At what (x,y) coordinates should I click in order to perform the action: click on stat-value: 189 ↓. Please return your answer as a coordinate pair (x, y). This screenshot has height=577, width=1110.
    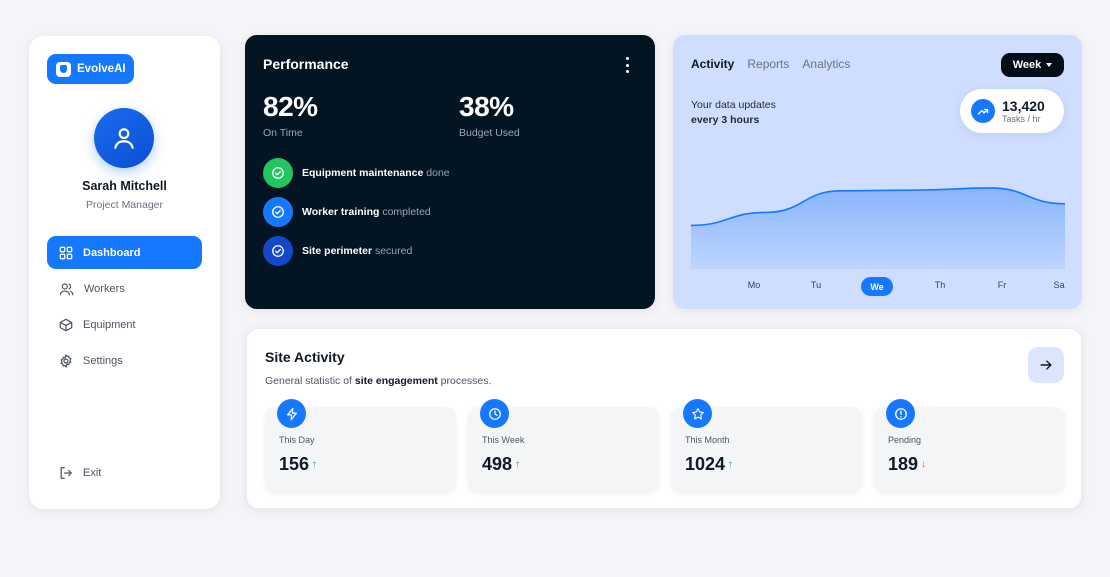
    Looking at the image, I should click on (907, 464).